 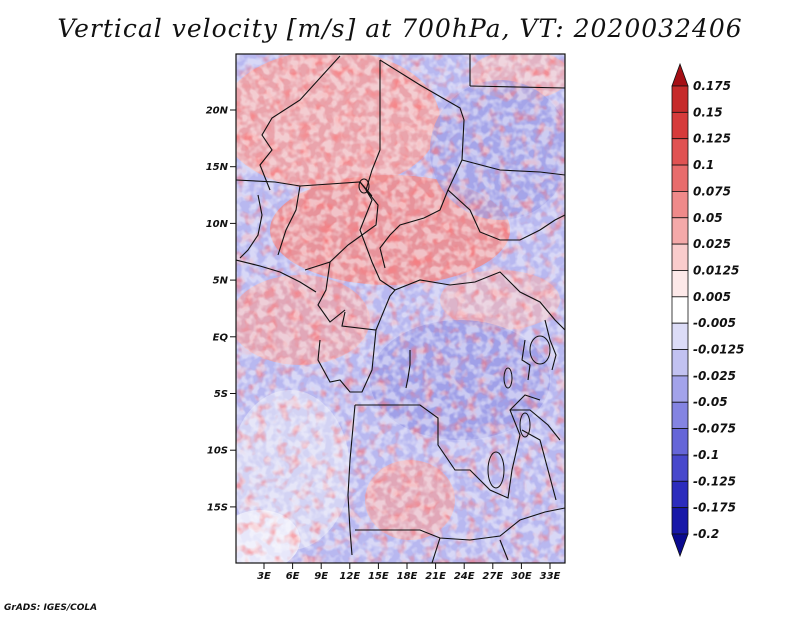 I want to click on lon-tick-label: 33E, so click(x=550, y=576).